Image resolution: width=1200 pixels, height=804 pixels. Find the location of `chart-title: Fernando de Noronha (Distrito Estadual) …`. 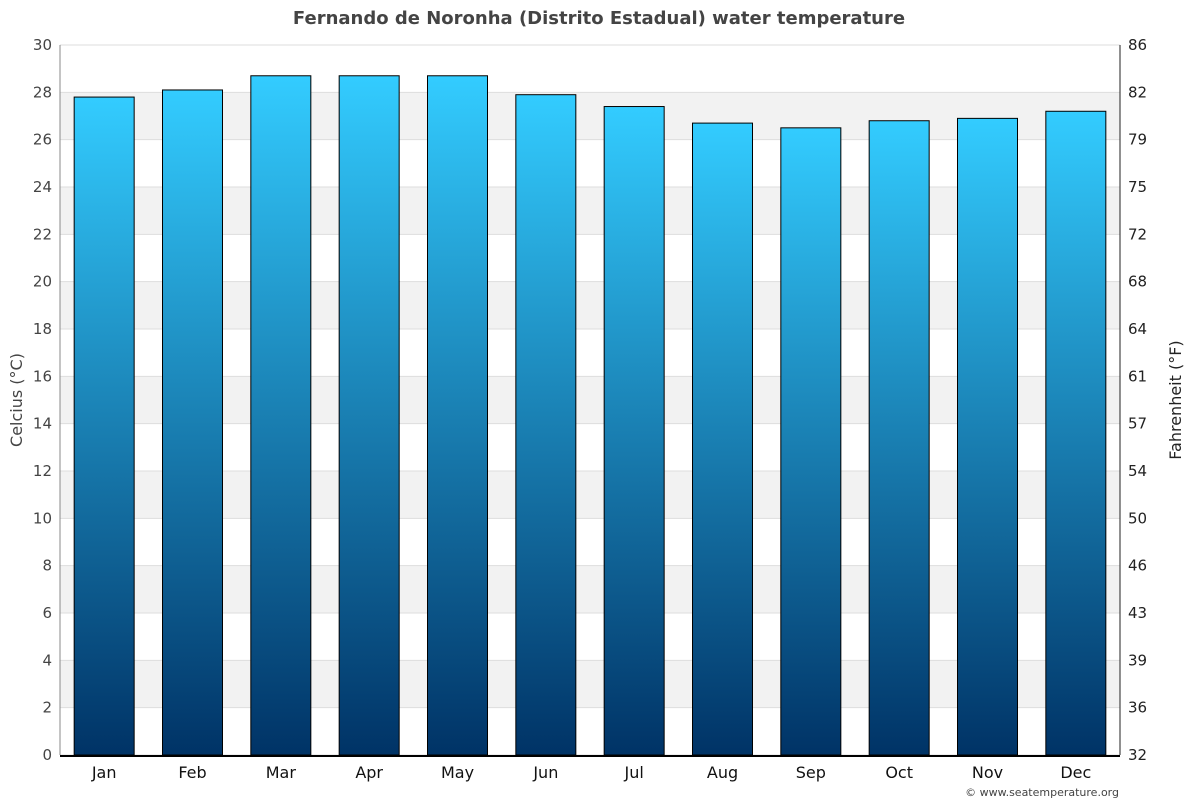

chart-title: Fernando de Noronha (Distrito Estadual) … is located at coordinates (599, 18).